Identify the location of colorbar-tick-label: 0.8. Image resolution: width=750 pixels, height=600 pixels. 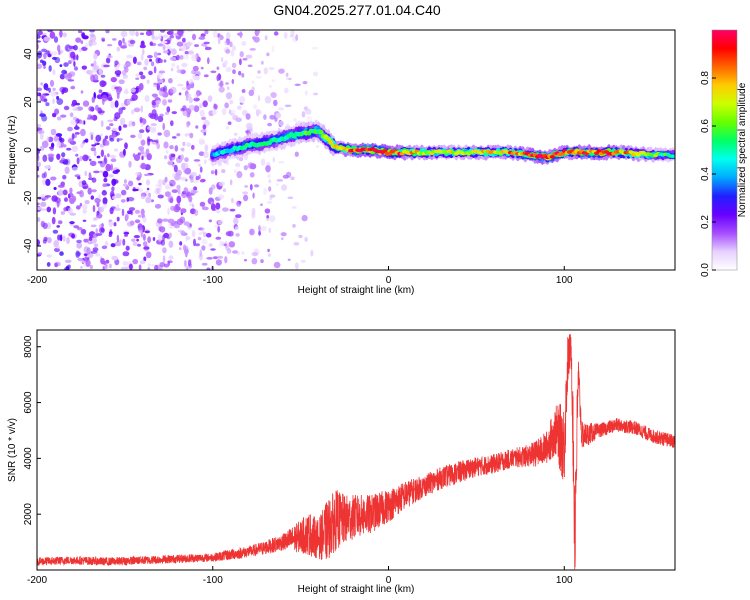
(705, 78).